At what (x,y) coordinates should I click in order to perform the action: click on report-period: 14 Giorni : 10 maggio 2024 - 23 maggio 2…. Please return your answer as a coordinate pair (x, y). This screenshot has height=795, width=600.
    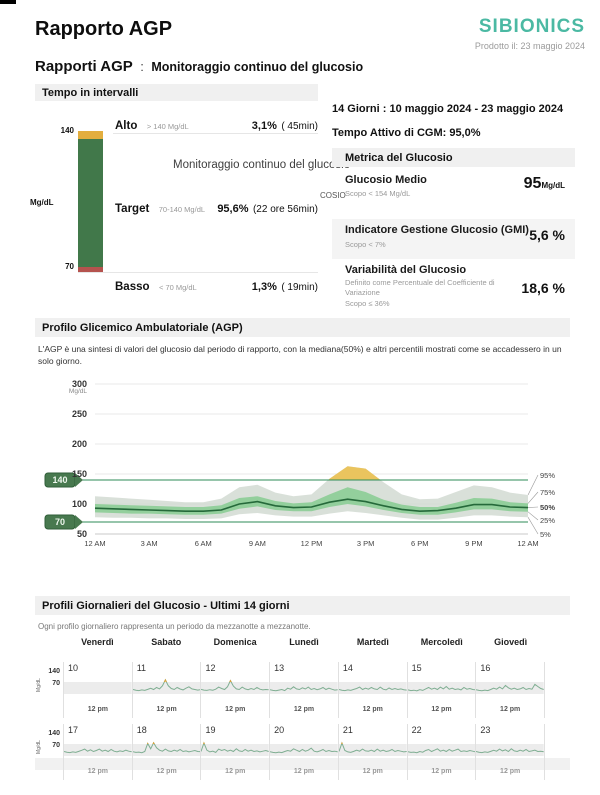
    Looking at the image, I should click on (448, 109).